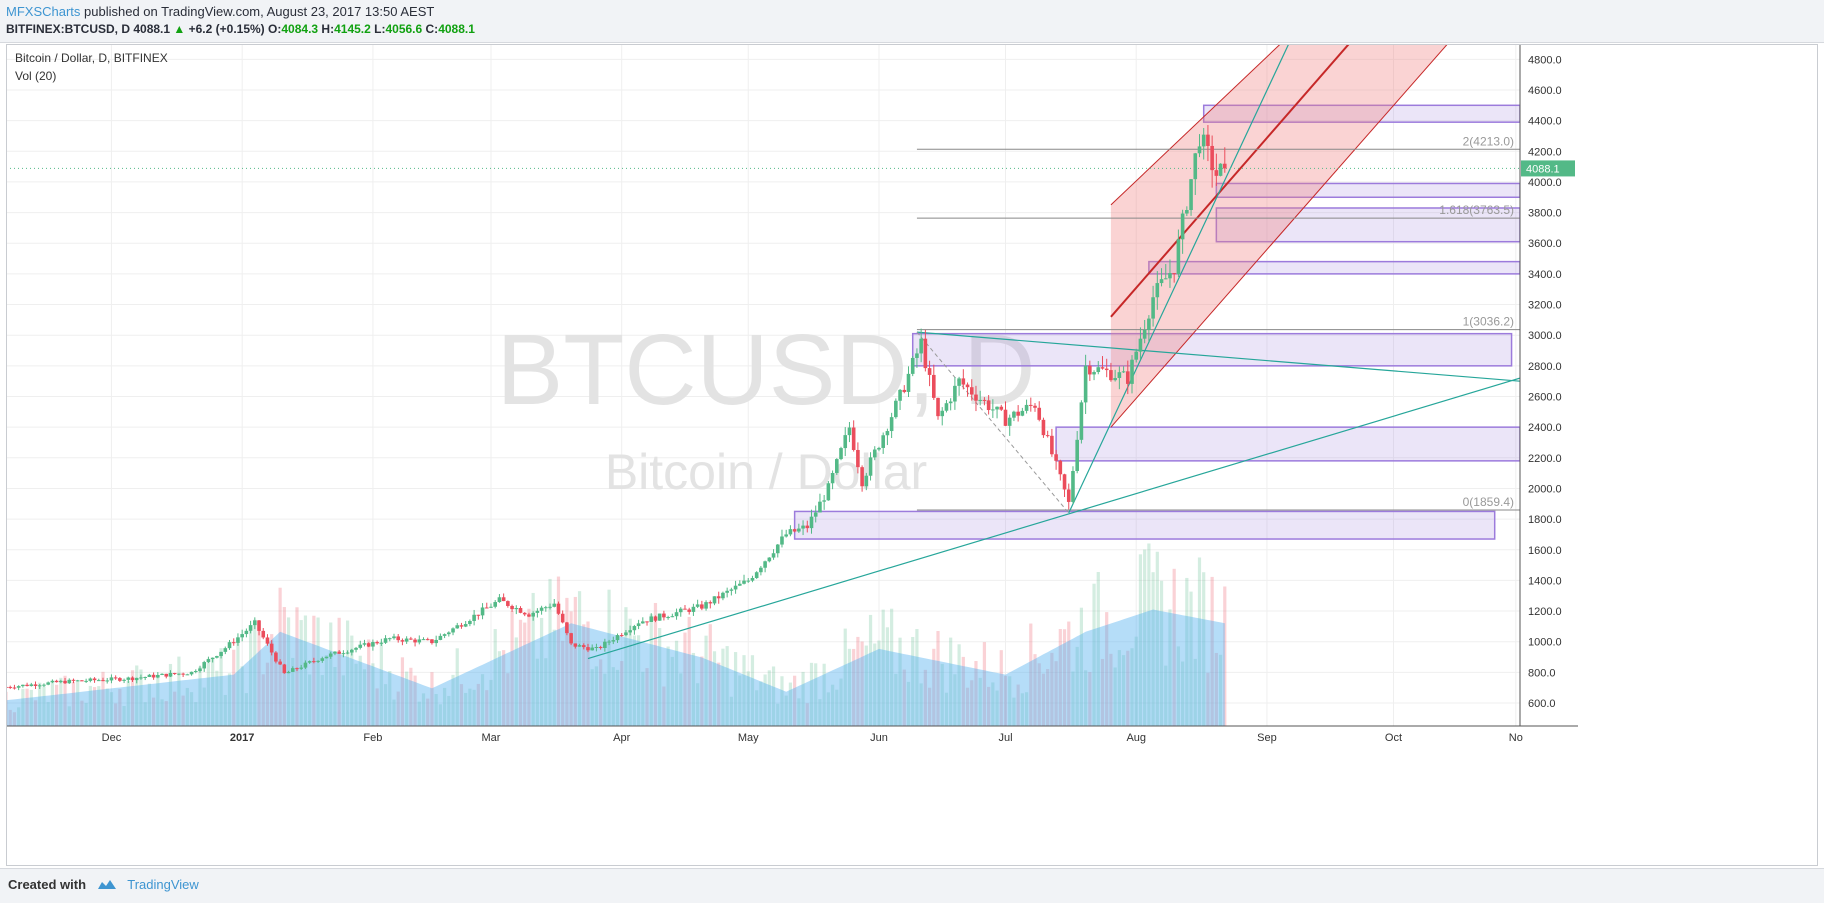  Describe the element at coordinates (456, 29) in the screenshot. I see `close-value: 4088.1` at that location.